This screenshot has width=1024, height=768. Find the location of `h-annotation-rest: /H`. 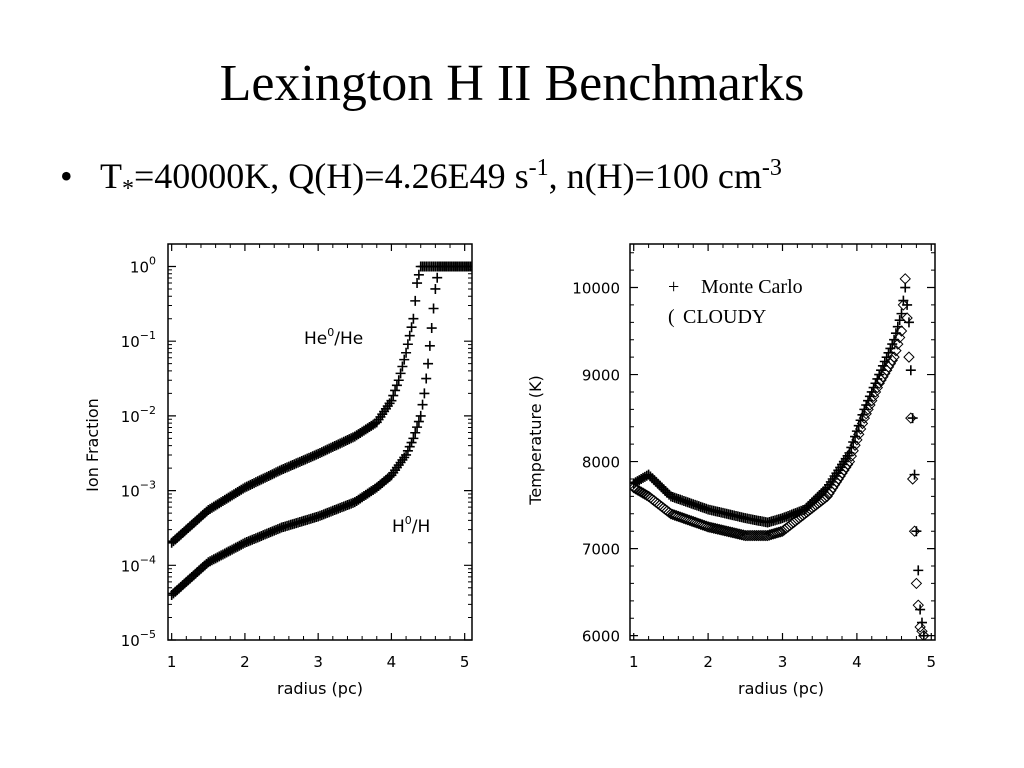

h-annotation-rest: /H is located at coordinates (421, 527).